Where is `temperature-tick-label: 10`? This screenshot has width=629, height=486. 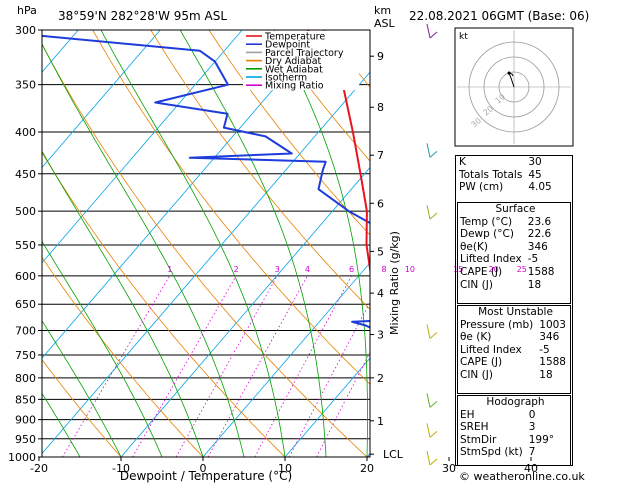 temperature-tick-label: 10 is located at coordinates (285, 468).